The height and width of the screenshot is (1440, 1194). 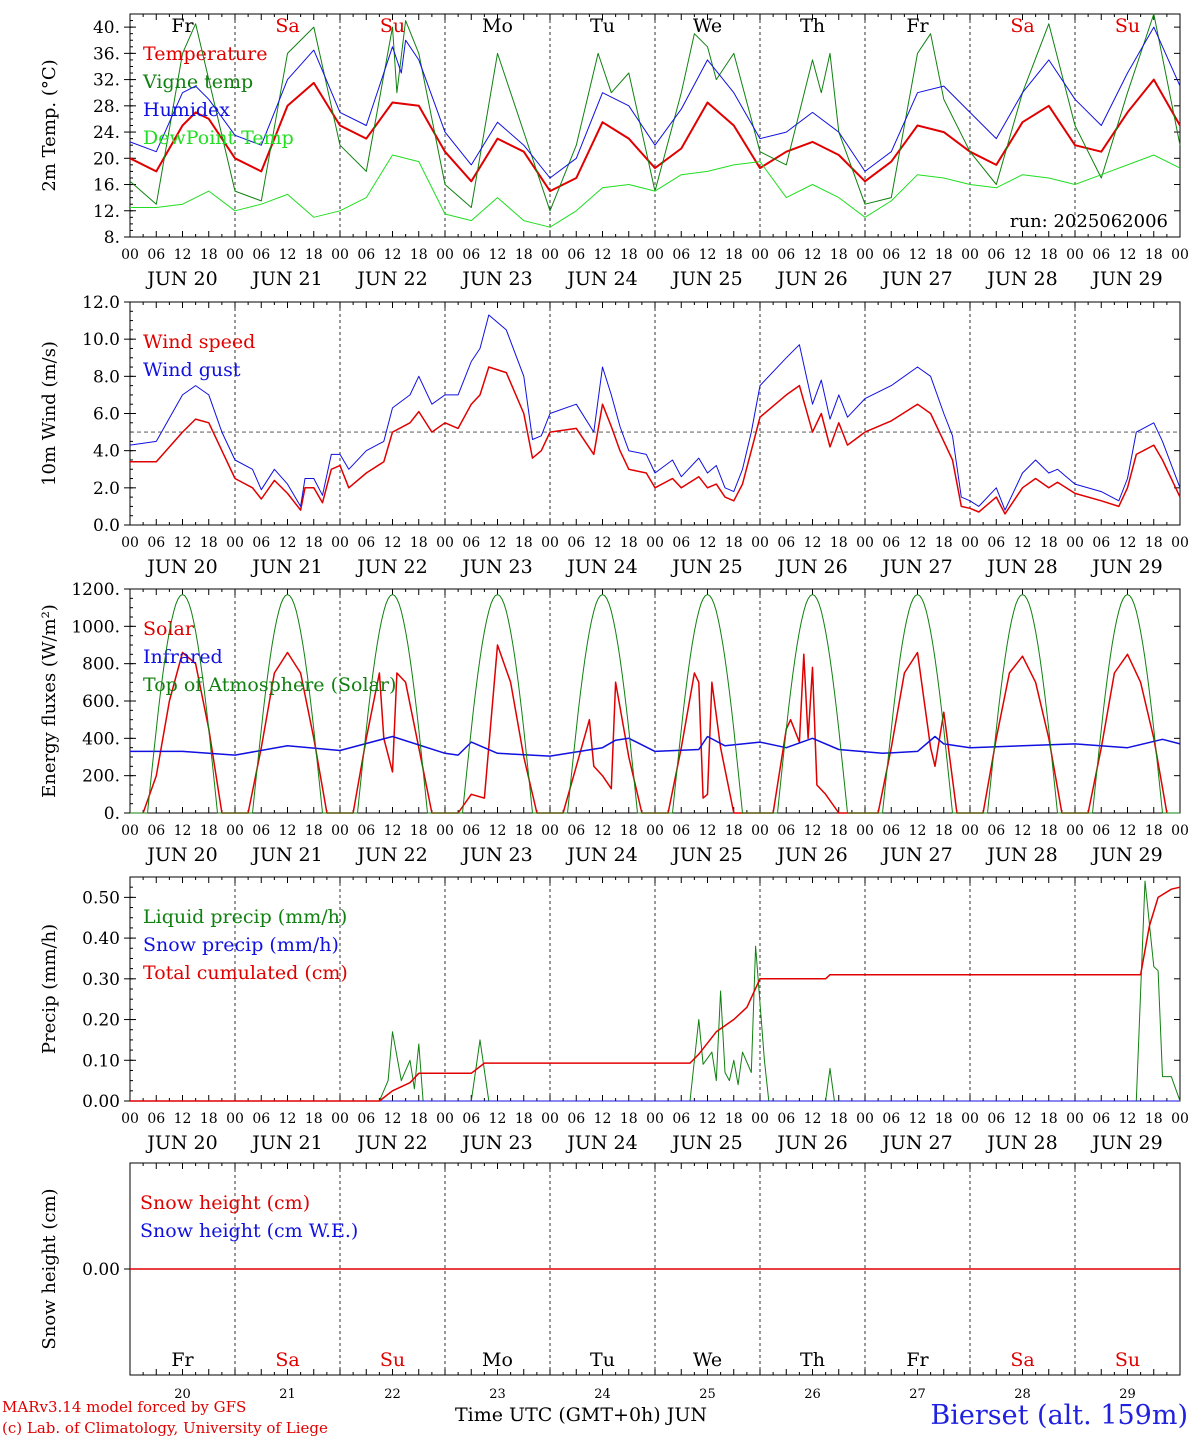 What do you see at coordinates (101, 939) in the screenshot?
I see `y-tick-label: 0.40` at bounding box center [101, 939].